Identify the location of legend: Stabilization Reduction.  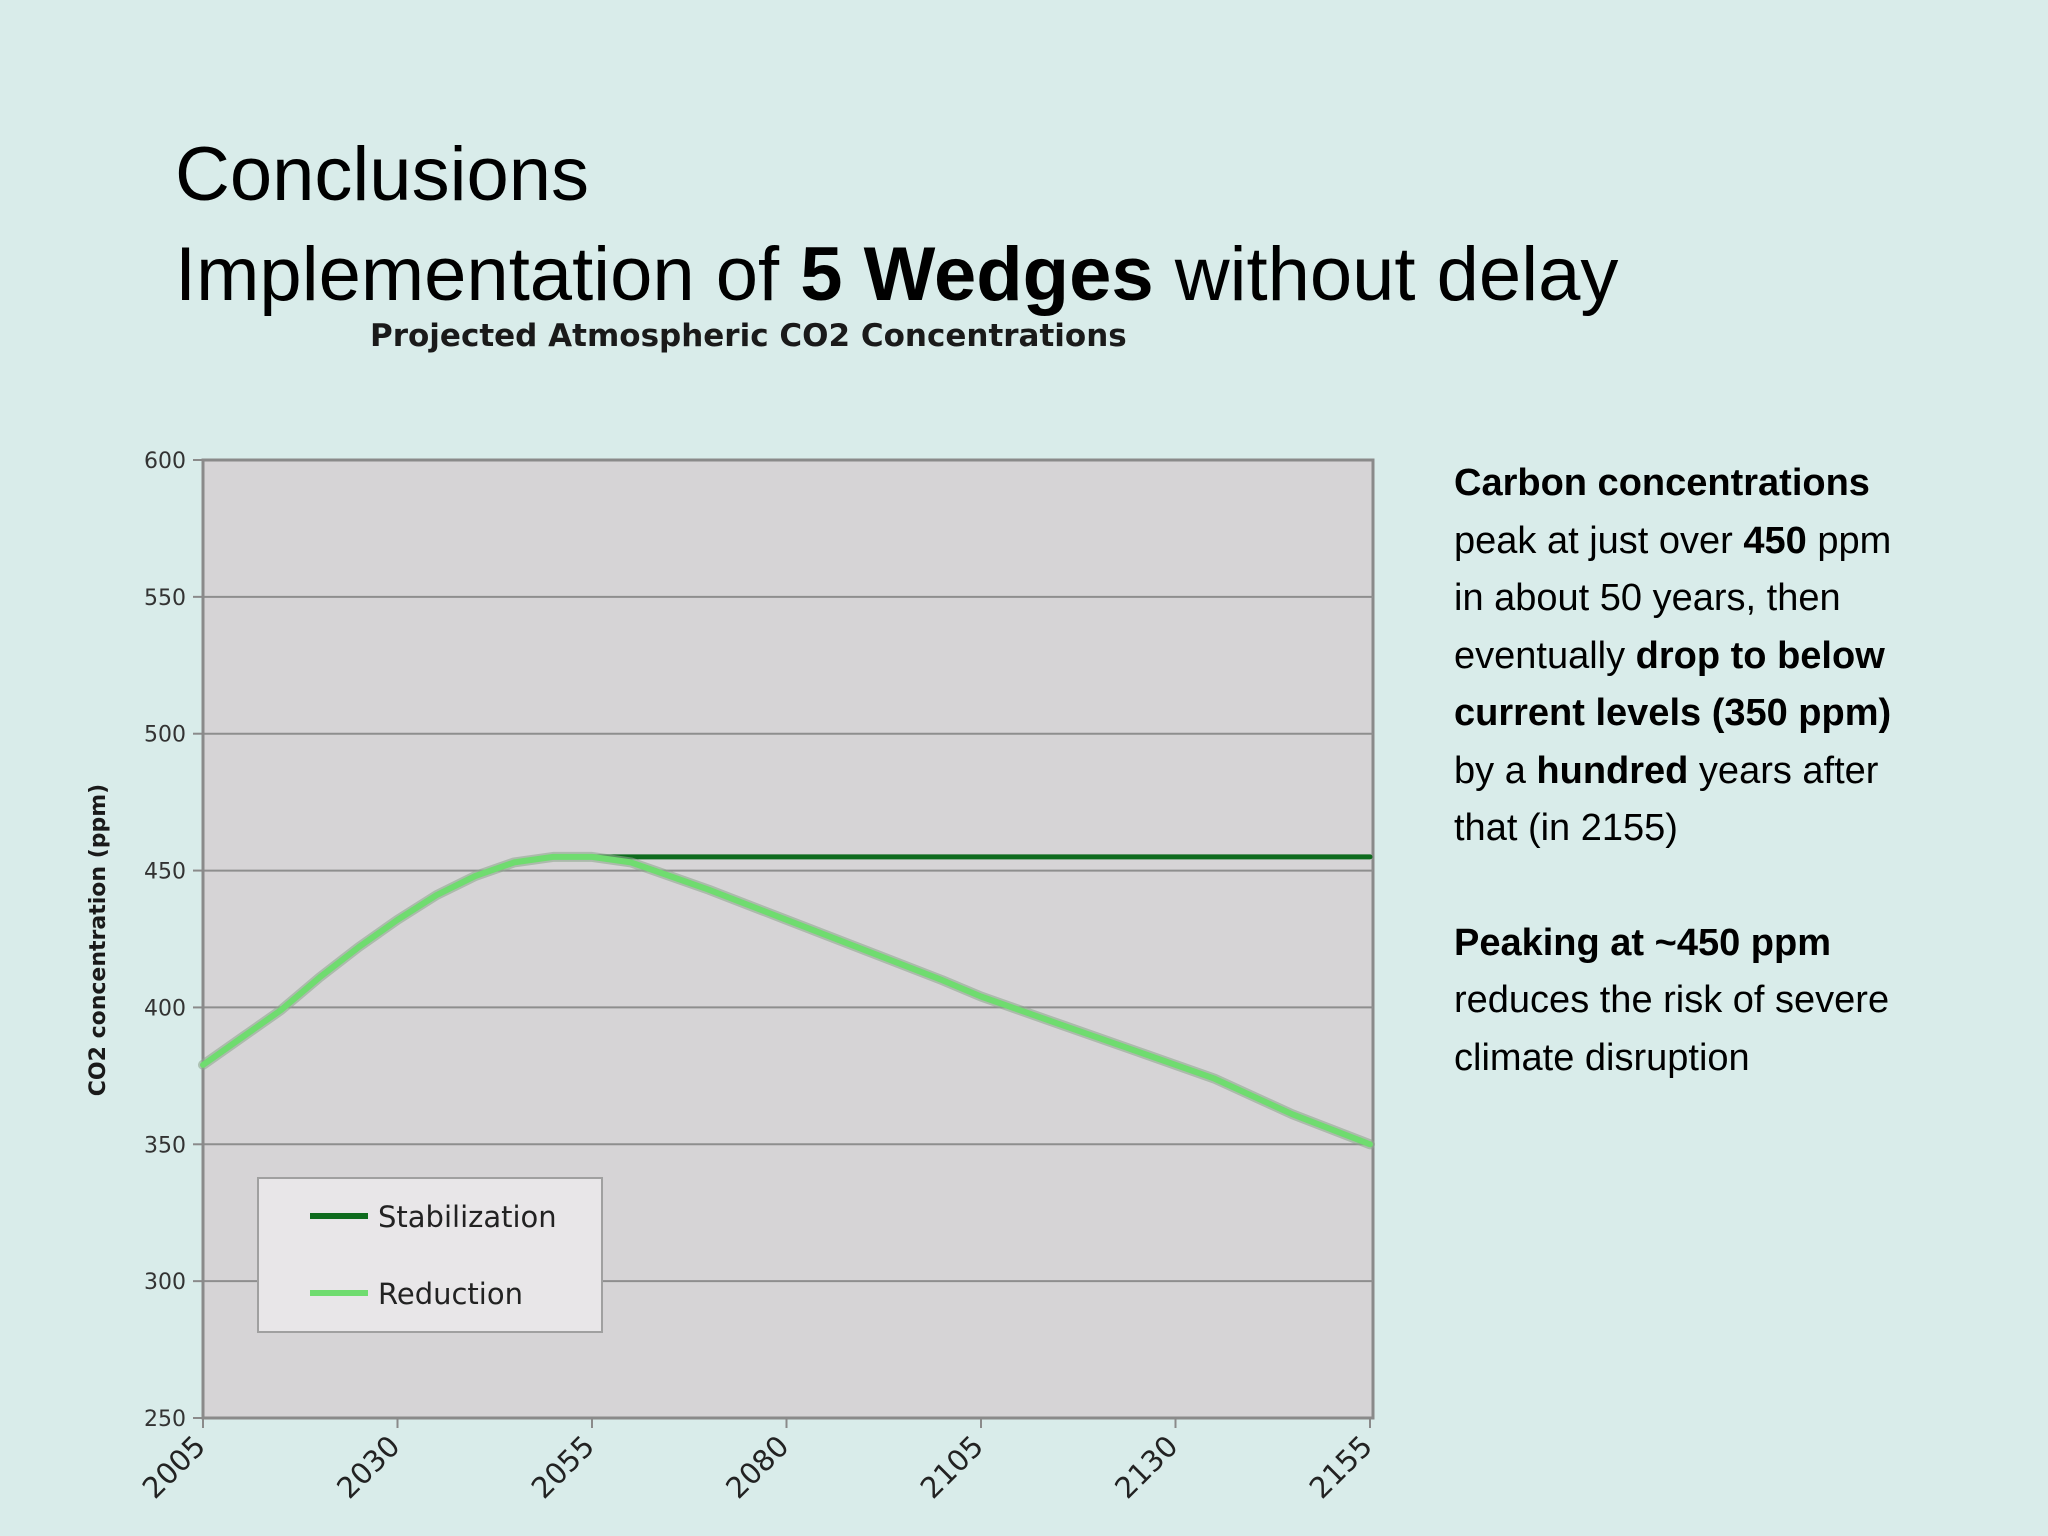
(430, 1255).